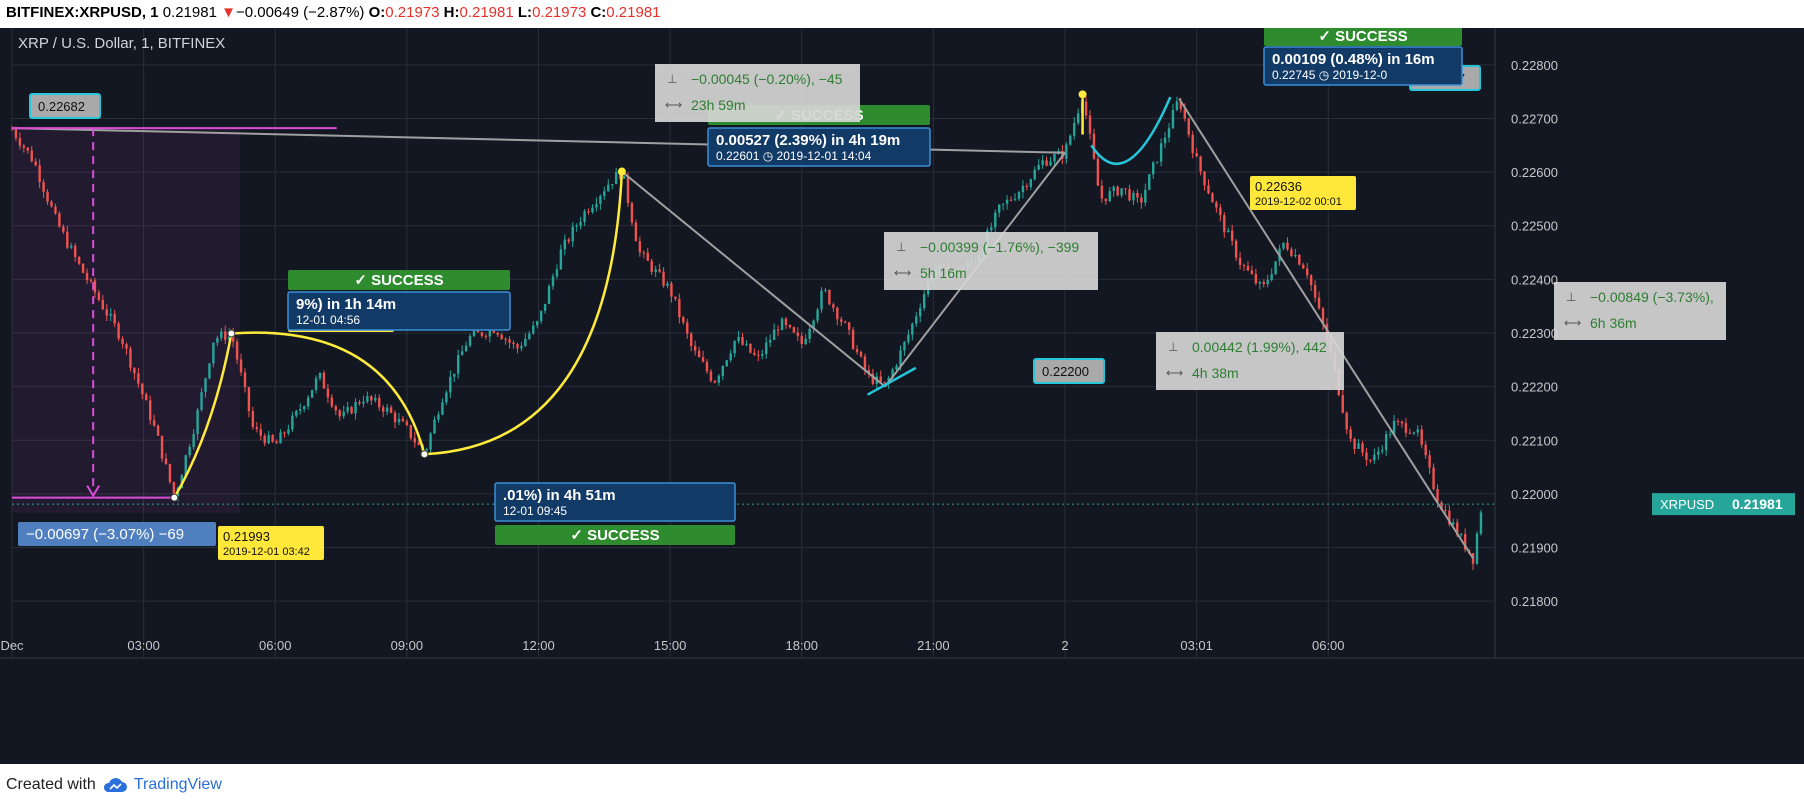 The height and width of the screenshot is (808, 1804). Describe the element at coordinates (1534, 440) in the screenshot. I see `y-tick-label: 0.22100` at that location.